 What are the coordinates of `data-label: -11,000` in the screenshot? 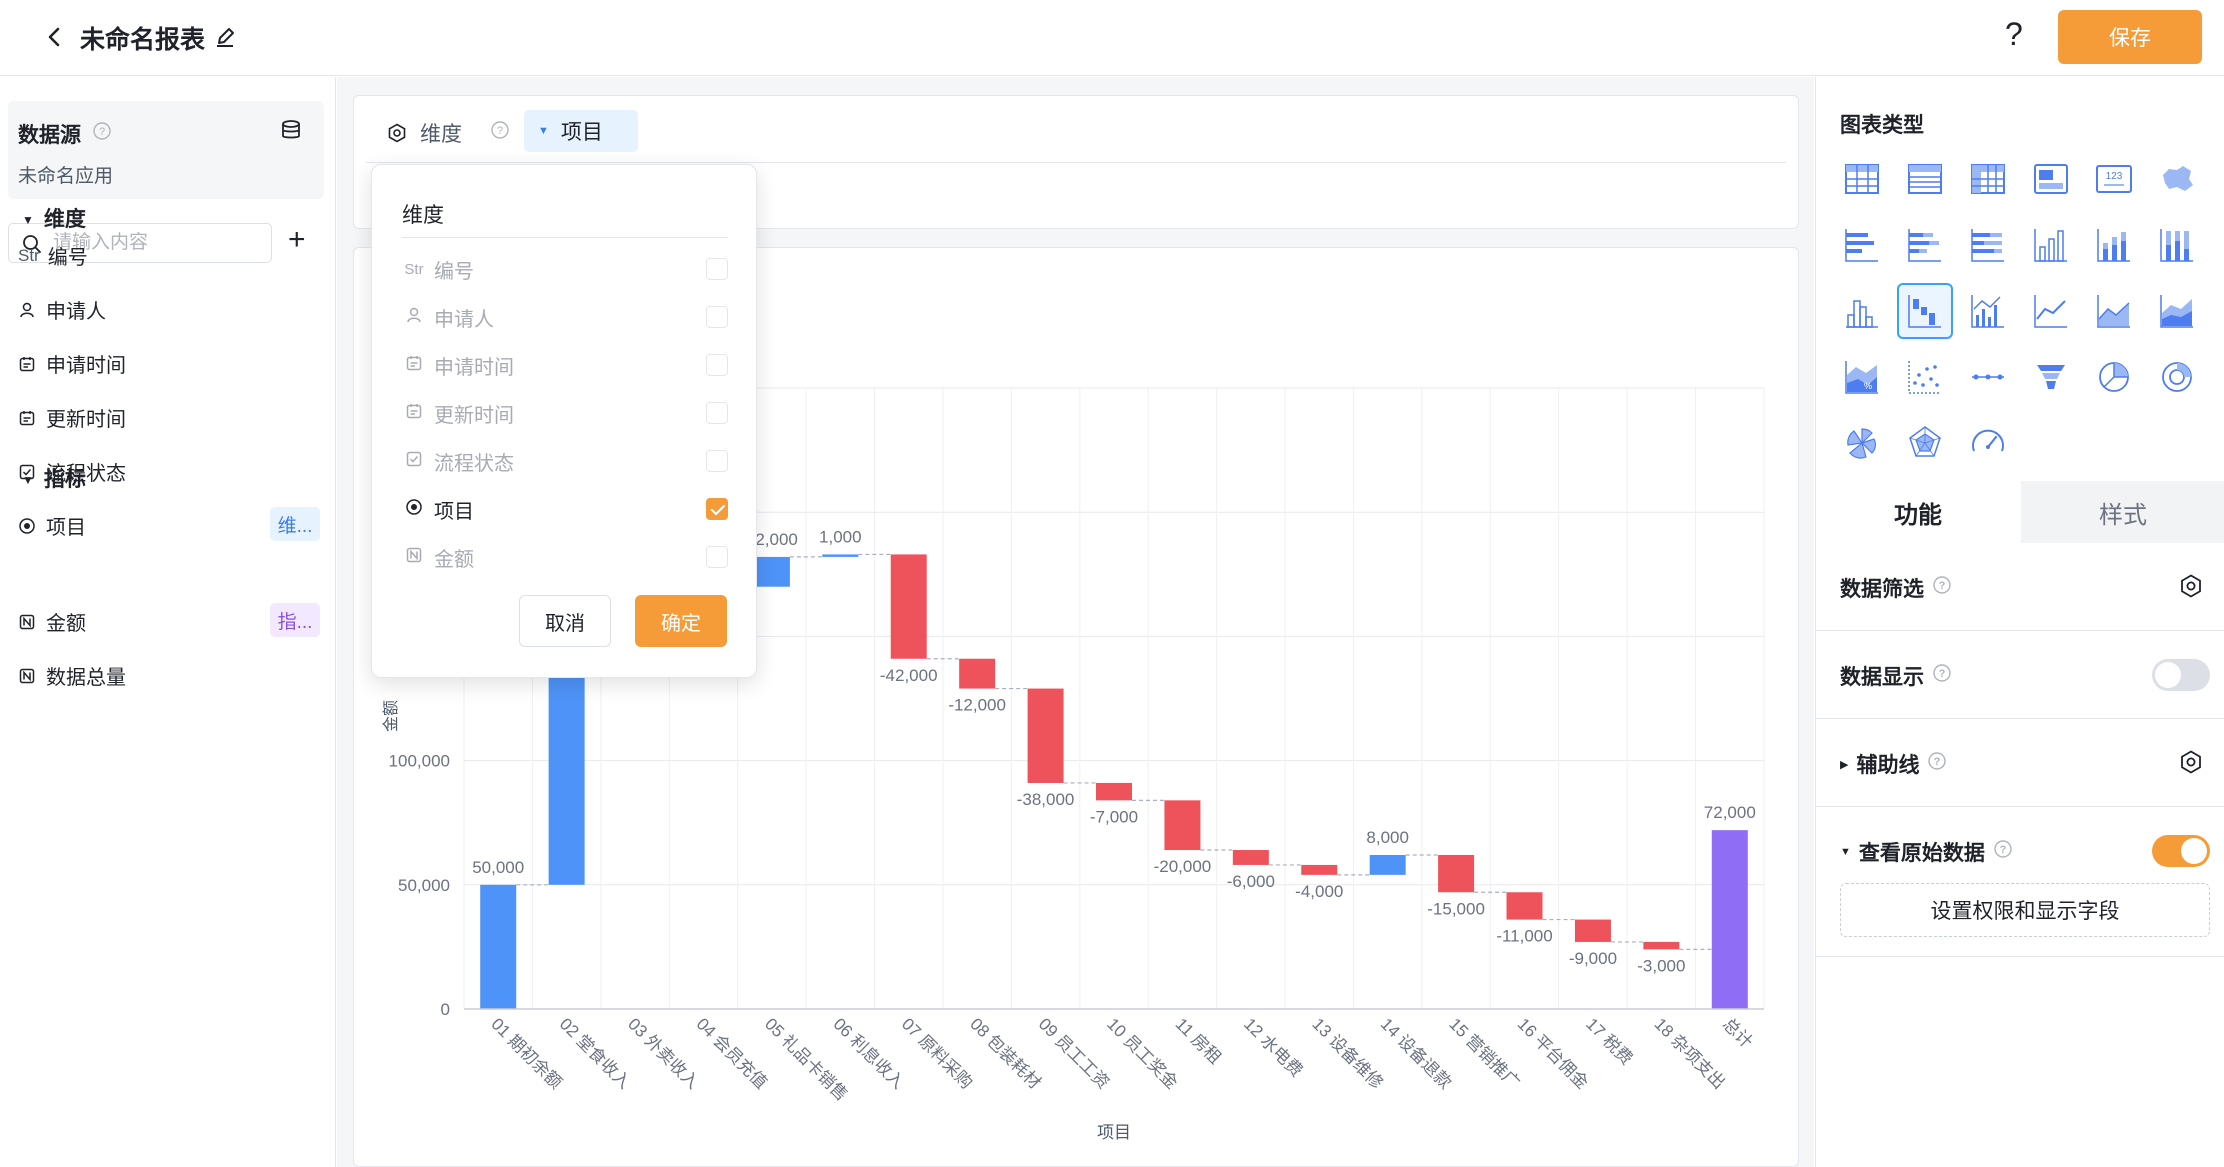 It's located at (1524, 936).